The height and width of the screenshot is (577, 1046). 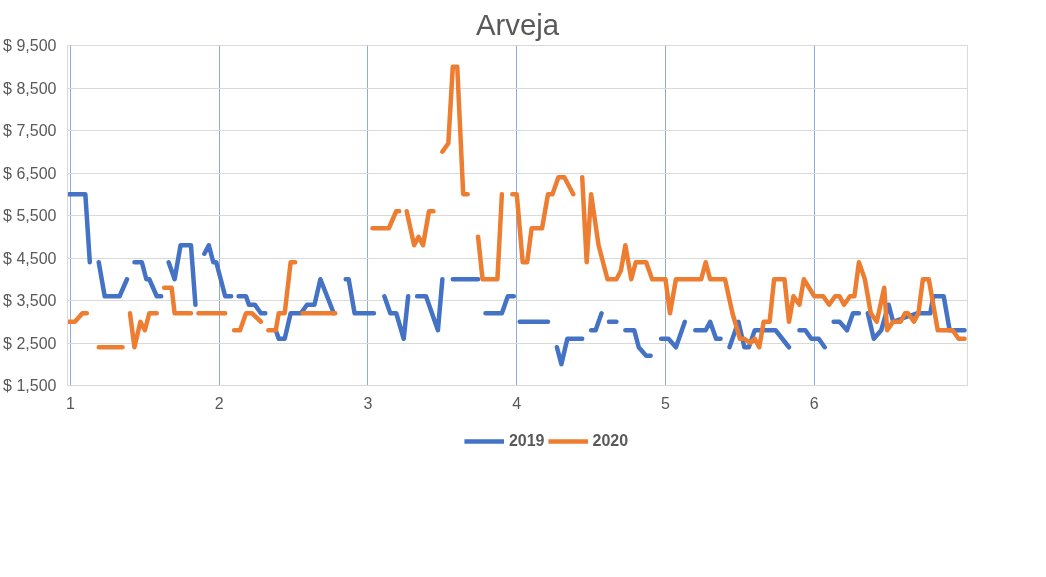 What do you see at coordinates (30, 130) in the screenshot?
I see `y-tick-label: $ 7,500` at bounding box center [30, 130].